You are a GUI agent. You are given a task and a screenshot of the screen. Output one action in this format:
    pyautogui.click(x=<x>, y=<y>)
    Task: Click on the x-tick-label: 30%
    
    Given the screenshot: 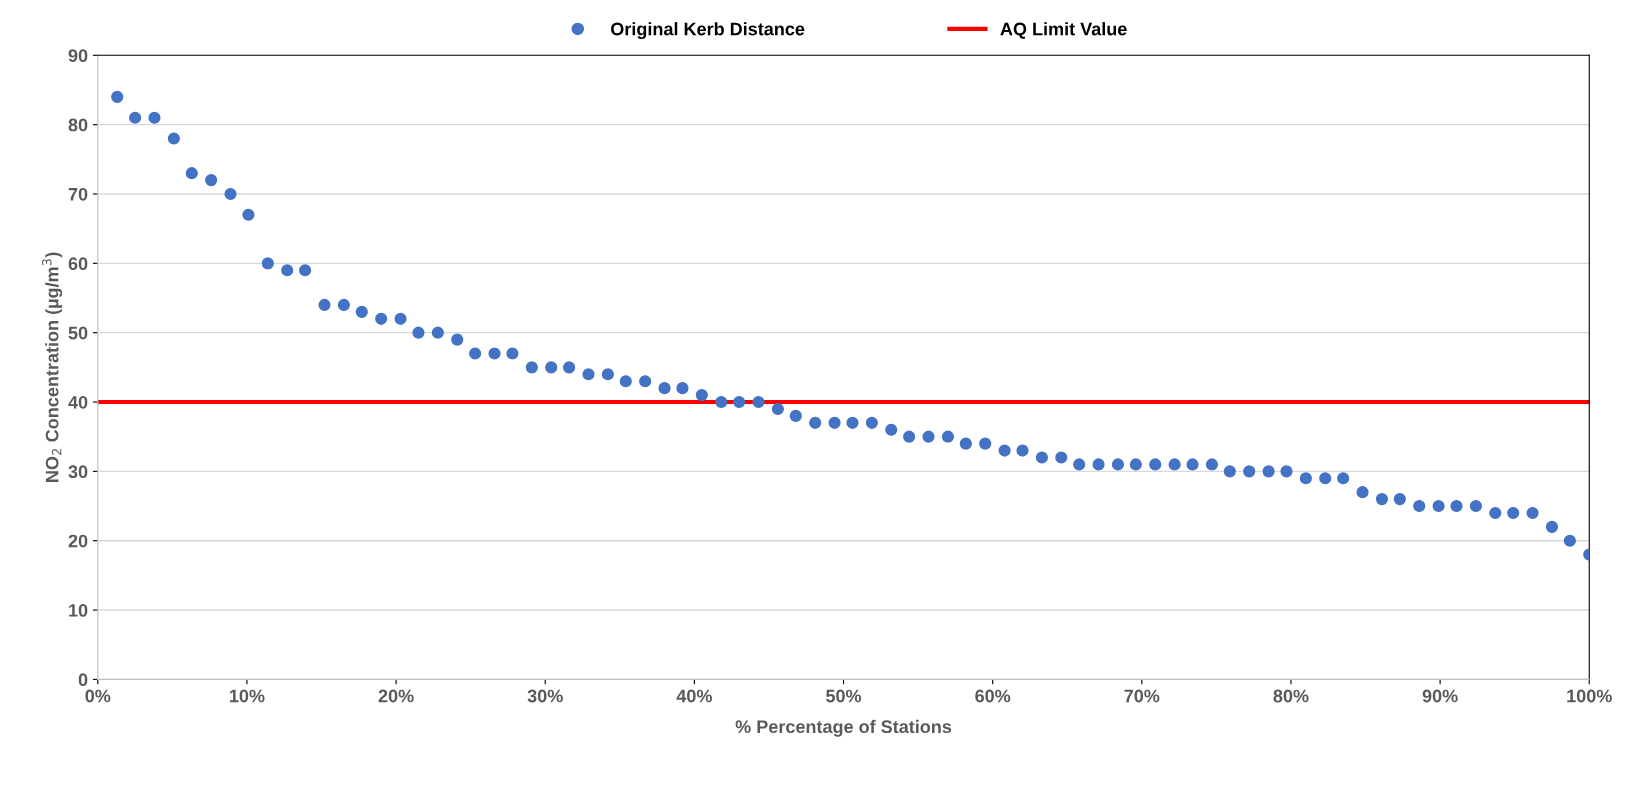 What is the action you would take?
    pyautogui.click(x=545, y=696)
    